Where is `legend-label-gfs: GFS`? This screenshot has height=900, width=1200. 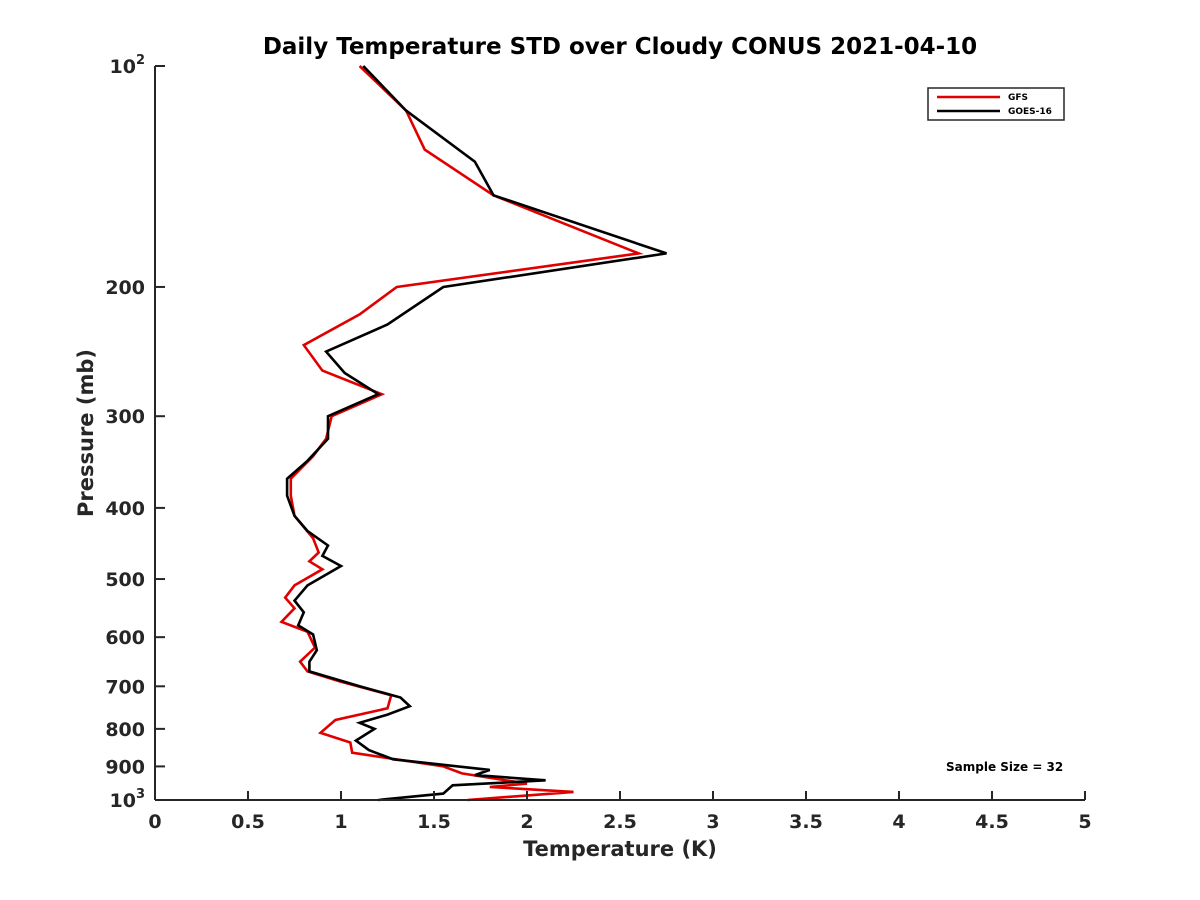 legend-label-gfs: GFS is located at coordinates (1018, 98).